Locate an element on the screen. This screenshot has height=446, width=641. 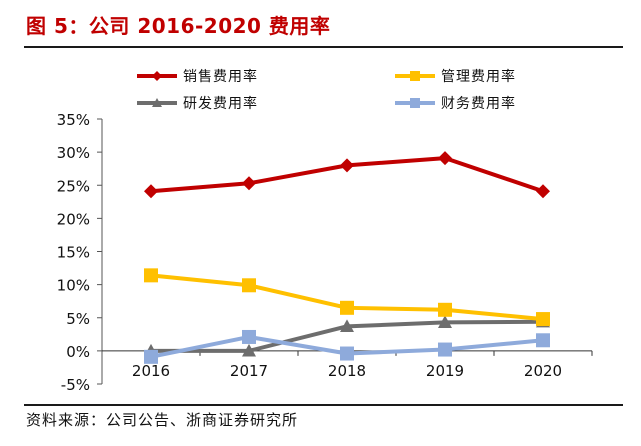
top-divider is located at coordinates (323, 47).